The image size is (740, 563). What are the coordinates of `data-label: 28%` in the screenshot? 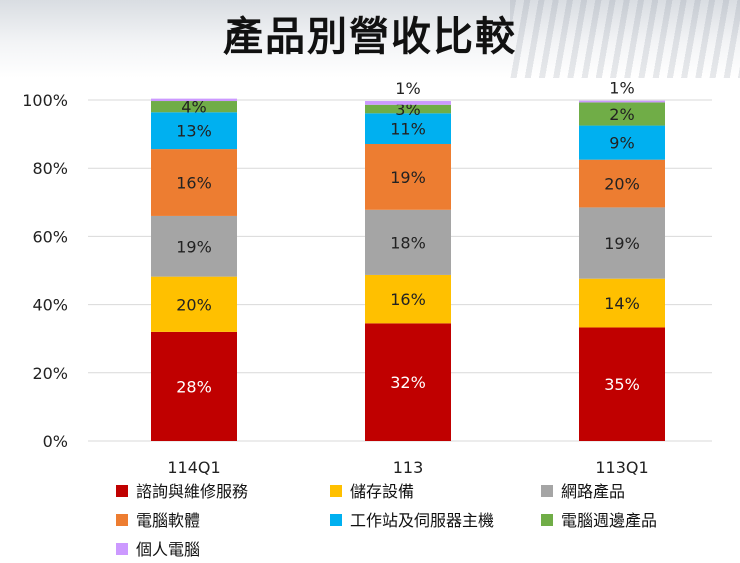 It's located at (194, 386).